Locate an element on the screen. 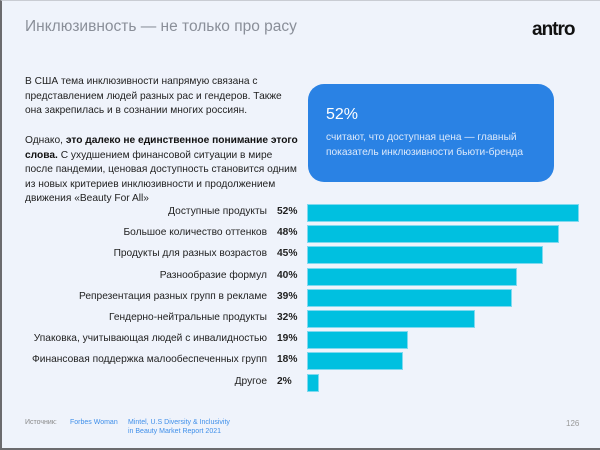 The height and width of the screenshot is (450, 600). bar-label: Репрезентация разных групп в рекламе is located at coordinates (173, 296).